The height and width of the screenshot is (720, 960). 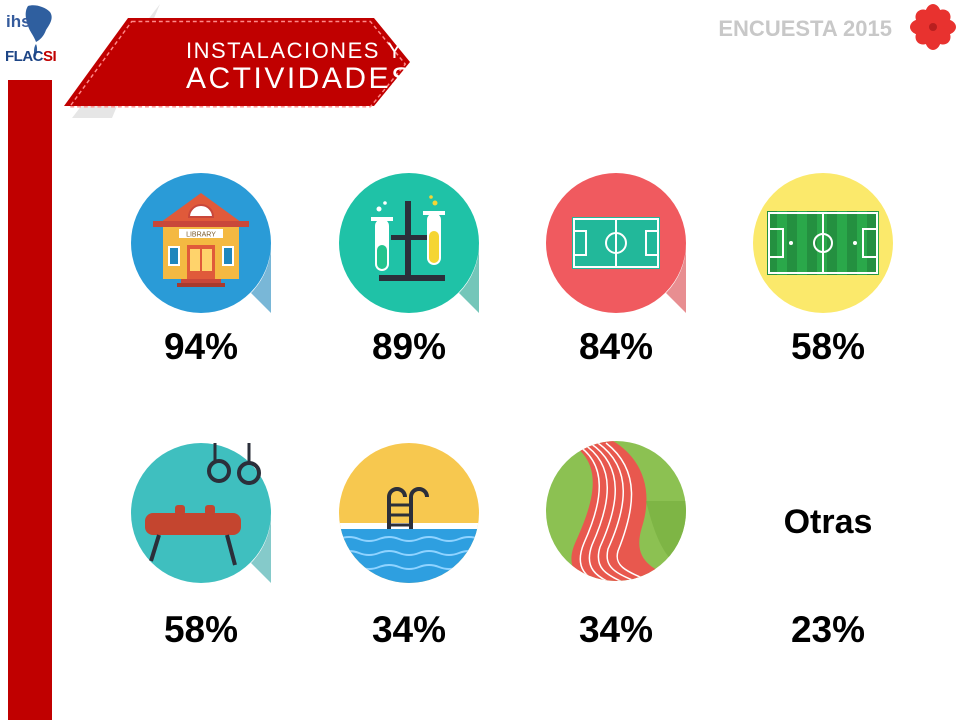 I want to click on logo-flacsi-text: FLACSI, so click(x=31, y=56).